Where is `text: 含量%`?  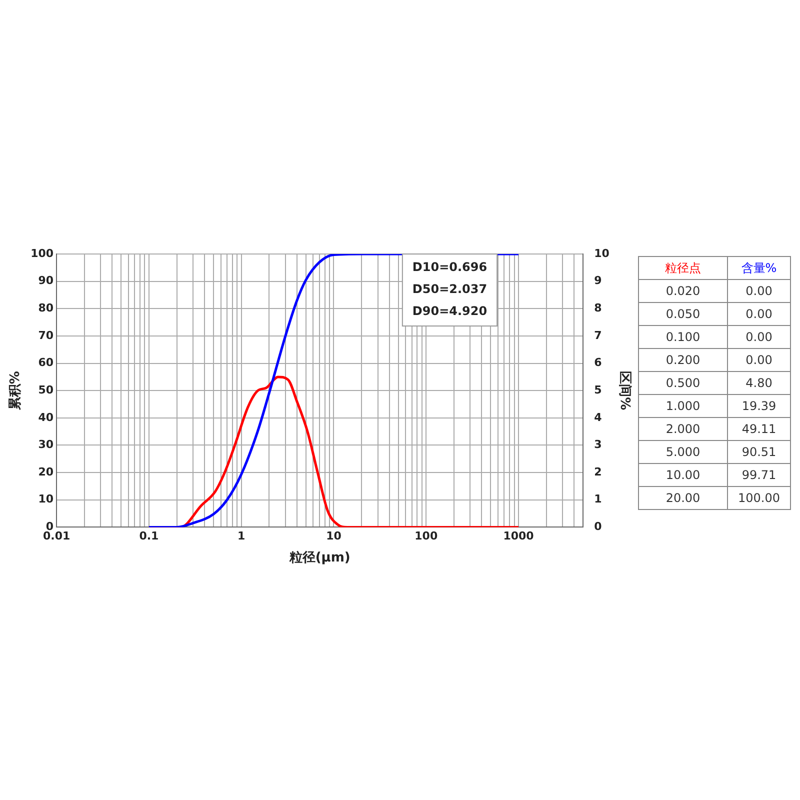
text: 含量% is located at coordinates (759, 268).